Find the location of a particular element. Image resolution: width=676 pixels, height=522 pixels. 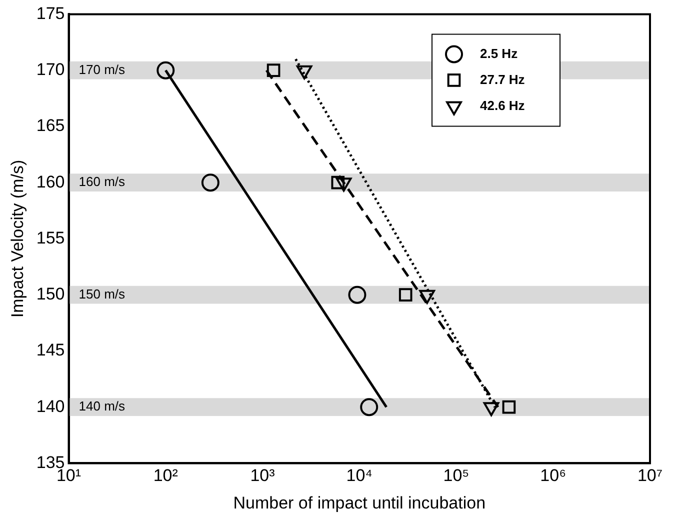

band-label: 150 m/s is located at coordinates (102, 294).